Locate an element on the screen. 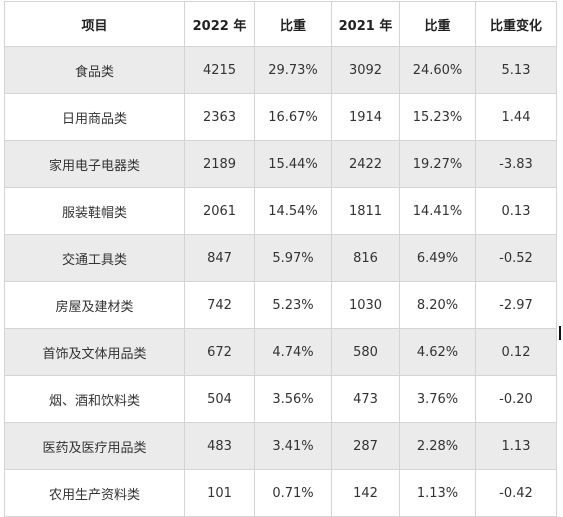 The width and height of the screenshot is (563, 517). cell-share-change: -0.52 is located at coordinates (516, 258).